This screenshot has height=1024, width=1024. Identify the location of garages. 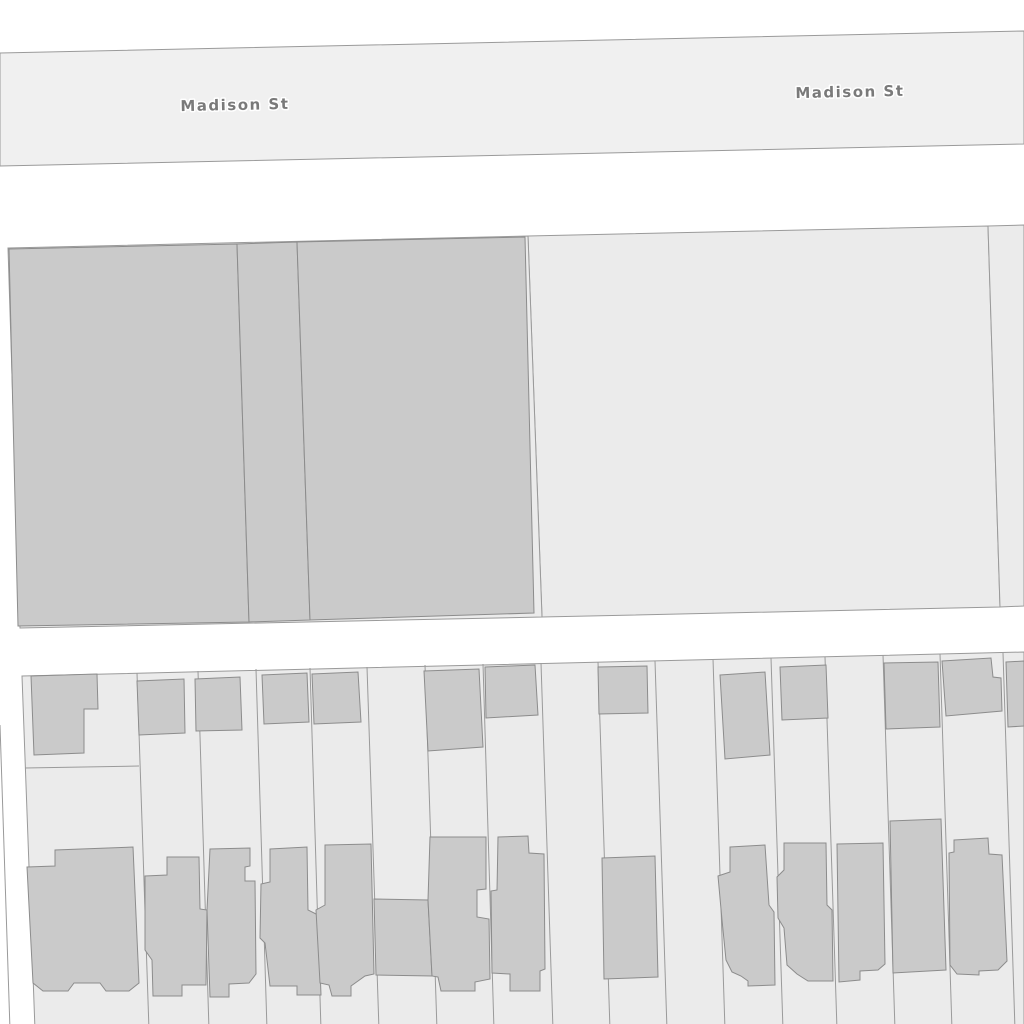
(527, 708).